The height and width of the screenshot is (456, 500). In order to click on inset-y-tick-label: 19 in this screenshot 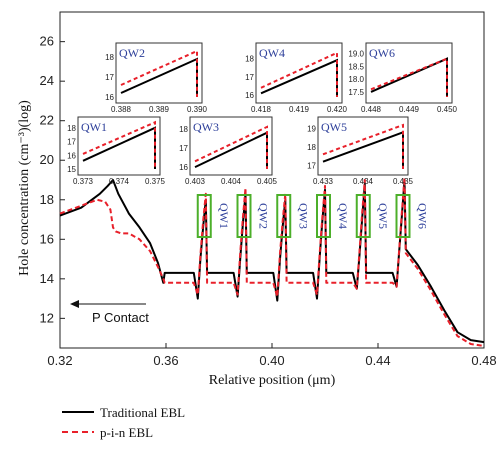, I will do `click(311, 129)`.